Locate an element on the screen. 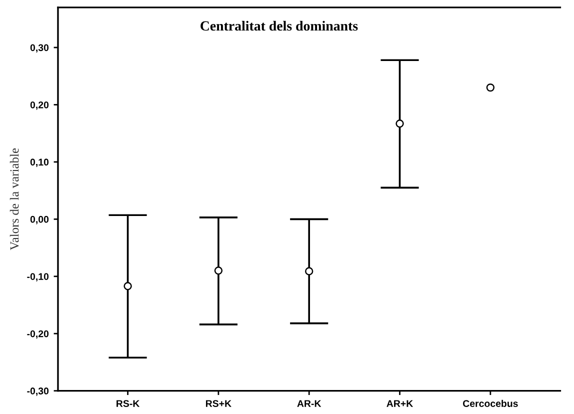 Image resolution: width=574 pixels, height=414 pixels. y-tick-label: 0,10 is located at coordinates (39, 162).